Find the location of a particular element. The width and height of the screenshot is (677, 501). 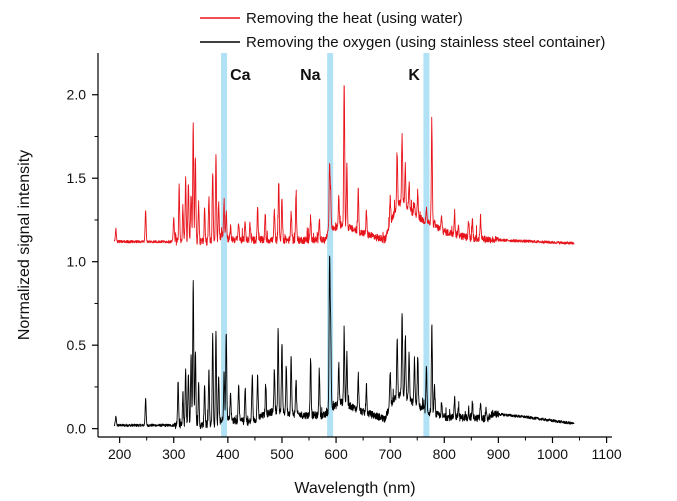

element-labels: Ca Na K is located at coordinates (325, 75).